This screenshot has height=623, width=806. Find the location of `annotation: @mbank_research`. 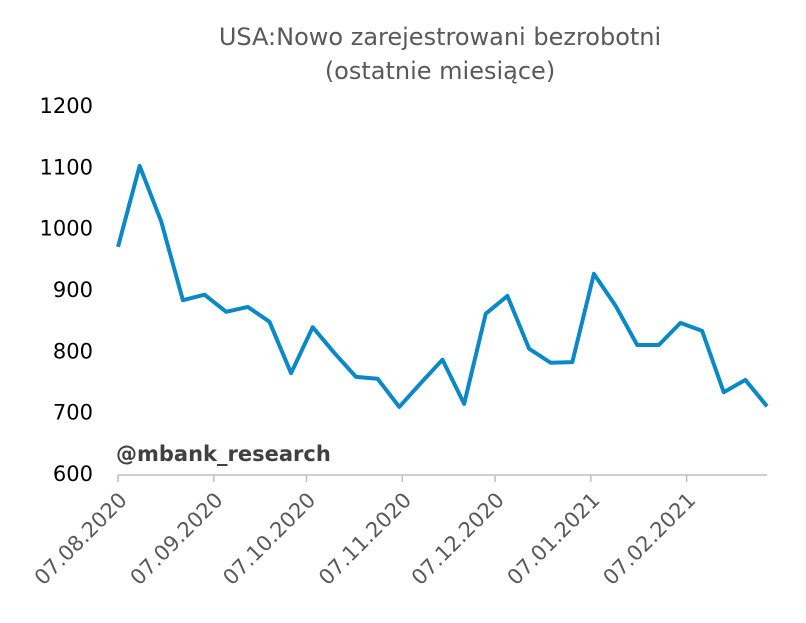

annotation: @mbank_research is located at coordinates (223, 454).